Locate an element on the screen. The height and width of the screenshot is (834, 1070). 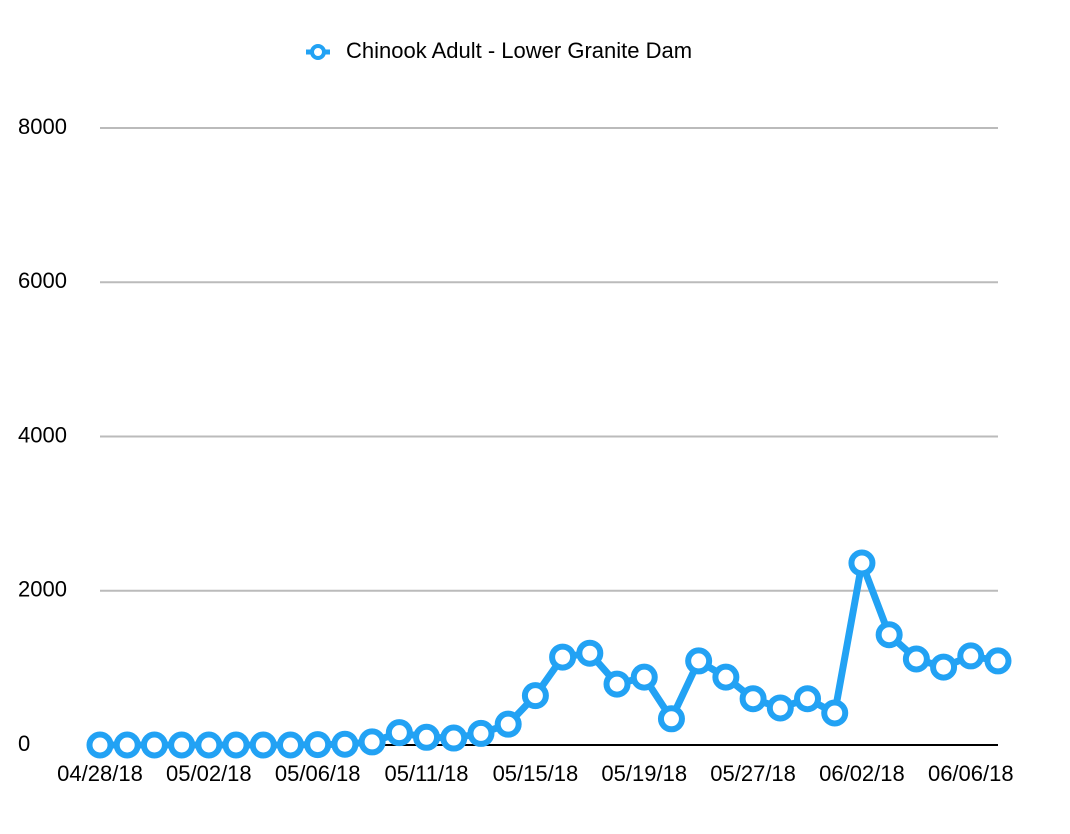
y-tick-label: 2000 is located at coordinates (42, 589).